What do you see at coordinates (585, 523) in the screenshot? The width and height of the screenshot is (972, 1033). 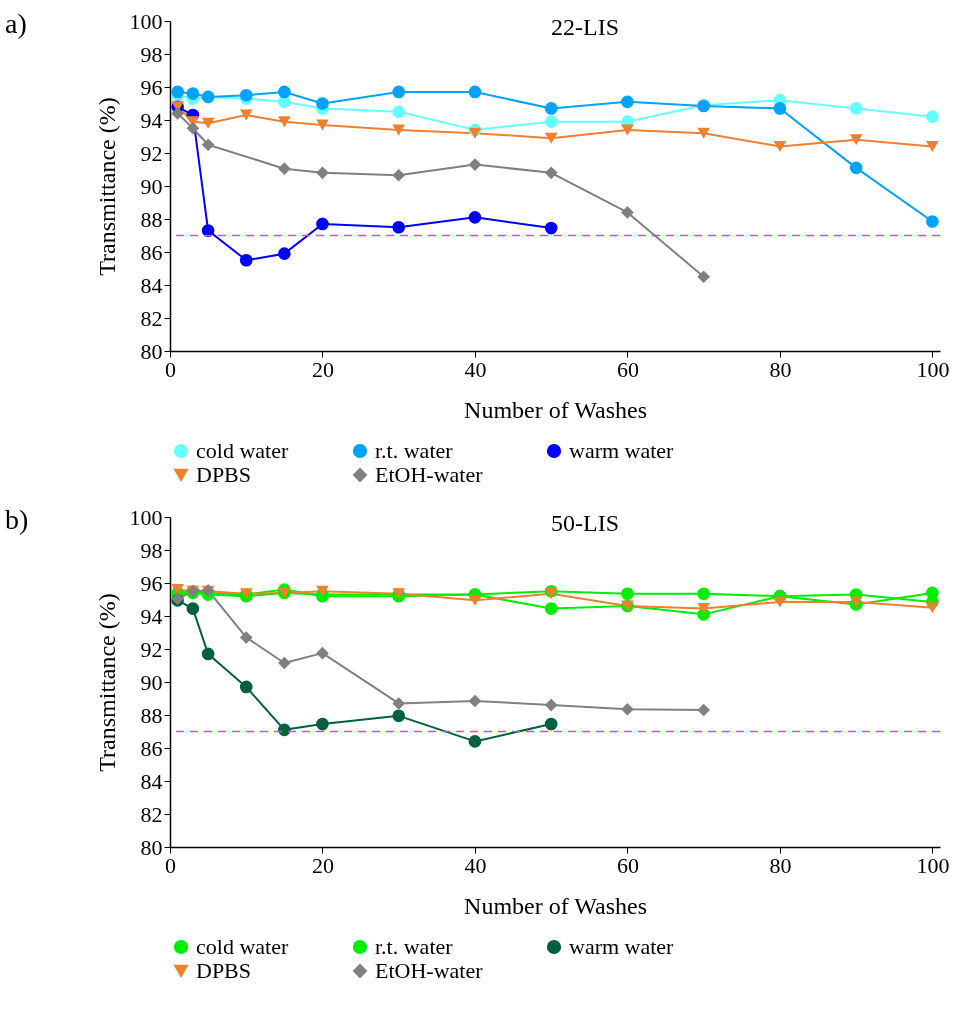 I see `chart-title: 50-LIS` at bounding box center [585, 523].